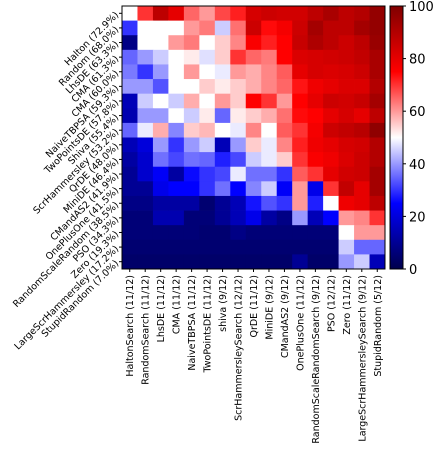 The height and width of the screenshot is (453, 440). What do you see at coordinates (362, 358) in the screenshot?
I see `x-tick-label: LargeScrHammersleySearch (9/12)` at bounding box center [362, 358].